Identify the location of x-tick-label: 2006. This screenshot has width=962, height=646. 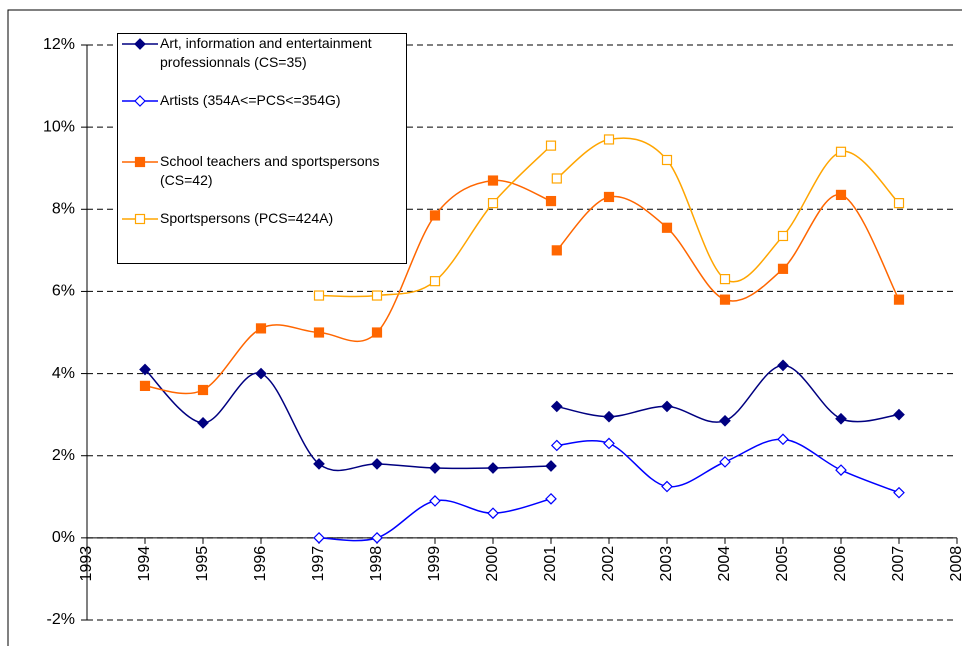
(840, 564).